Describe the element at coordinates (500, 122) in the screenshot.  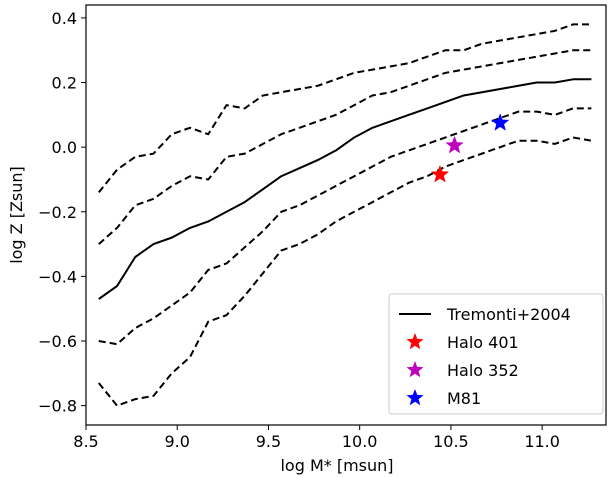
I see `star-marker-m81` at that location.